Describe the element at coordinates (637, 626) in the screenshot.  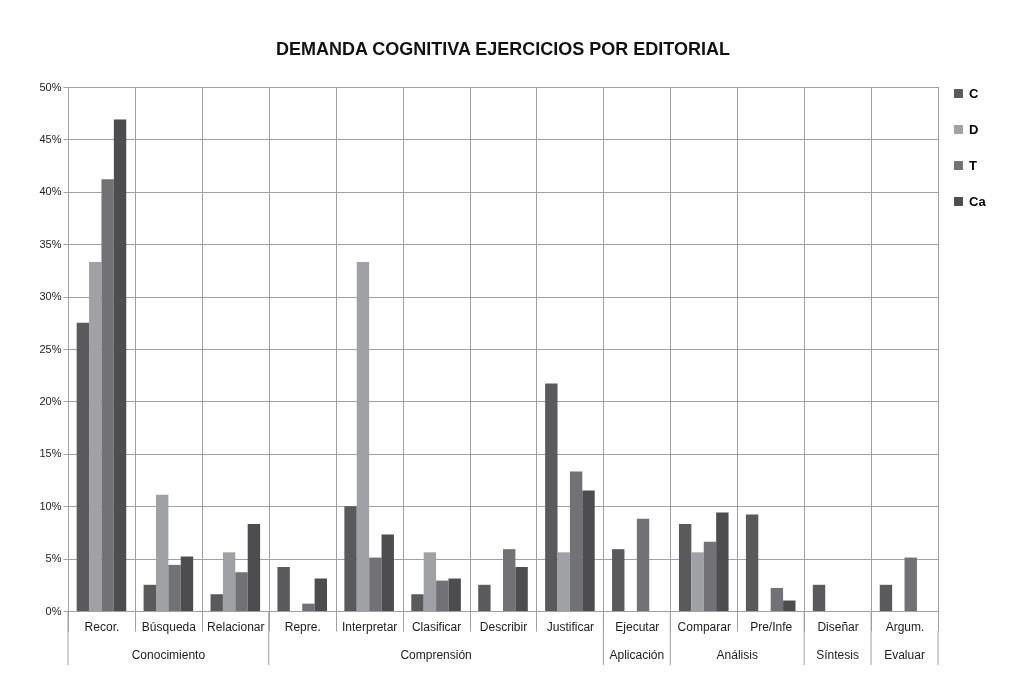
I see `x-tick-label: Ejecutar` at that location.